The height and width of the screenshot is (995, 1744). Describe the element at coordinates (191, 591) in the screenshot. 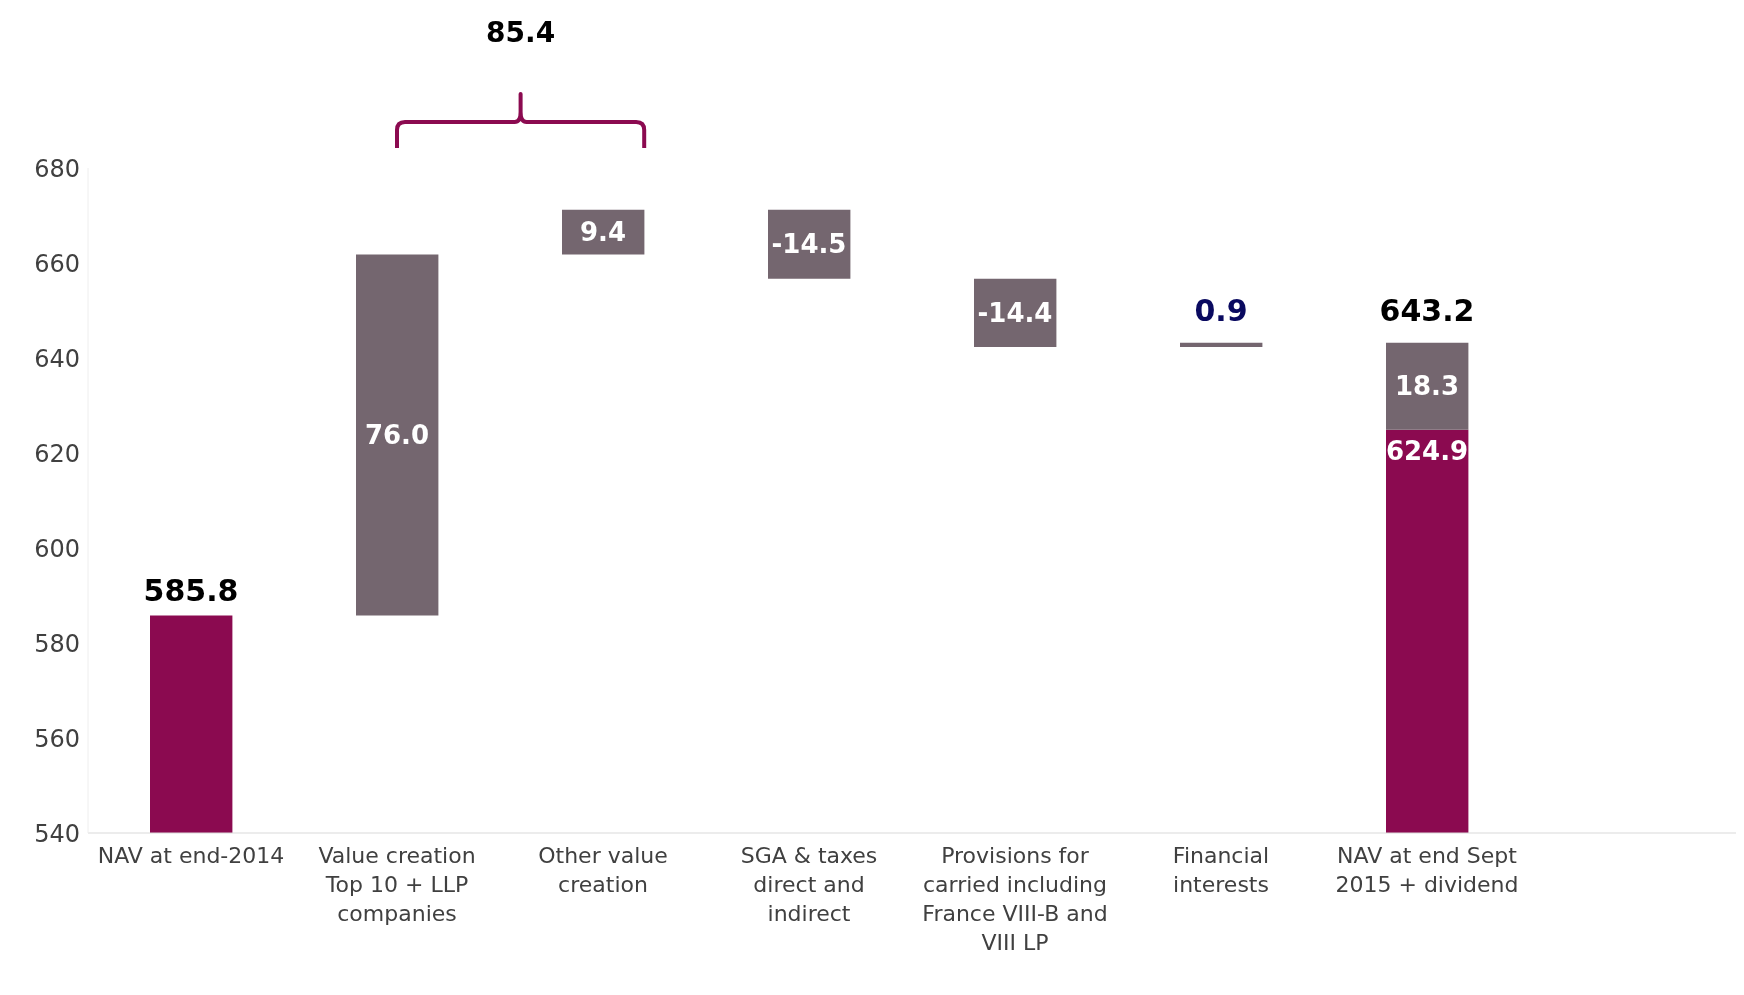

I see `data-label: 585.8` at that location.